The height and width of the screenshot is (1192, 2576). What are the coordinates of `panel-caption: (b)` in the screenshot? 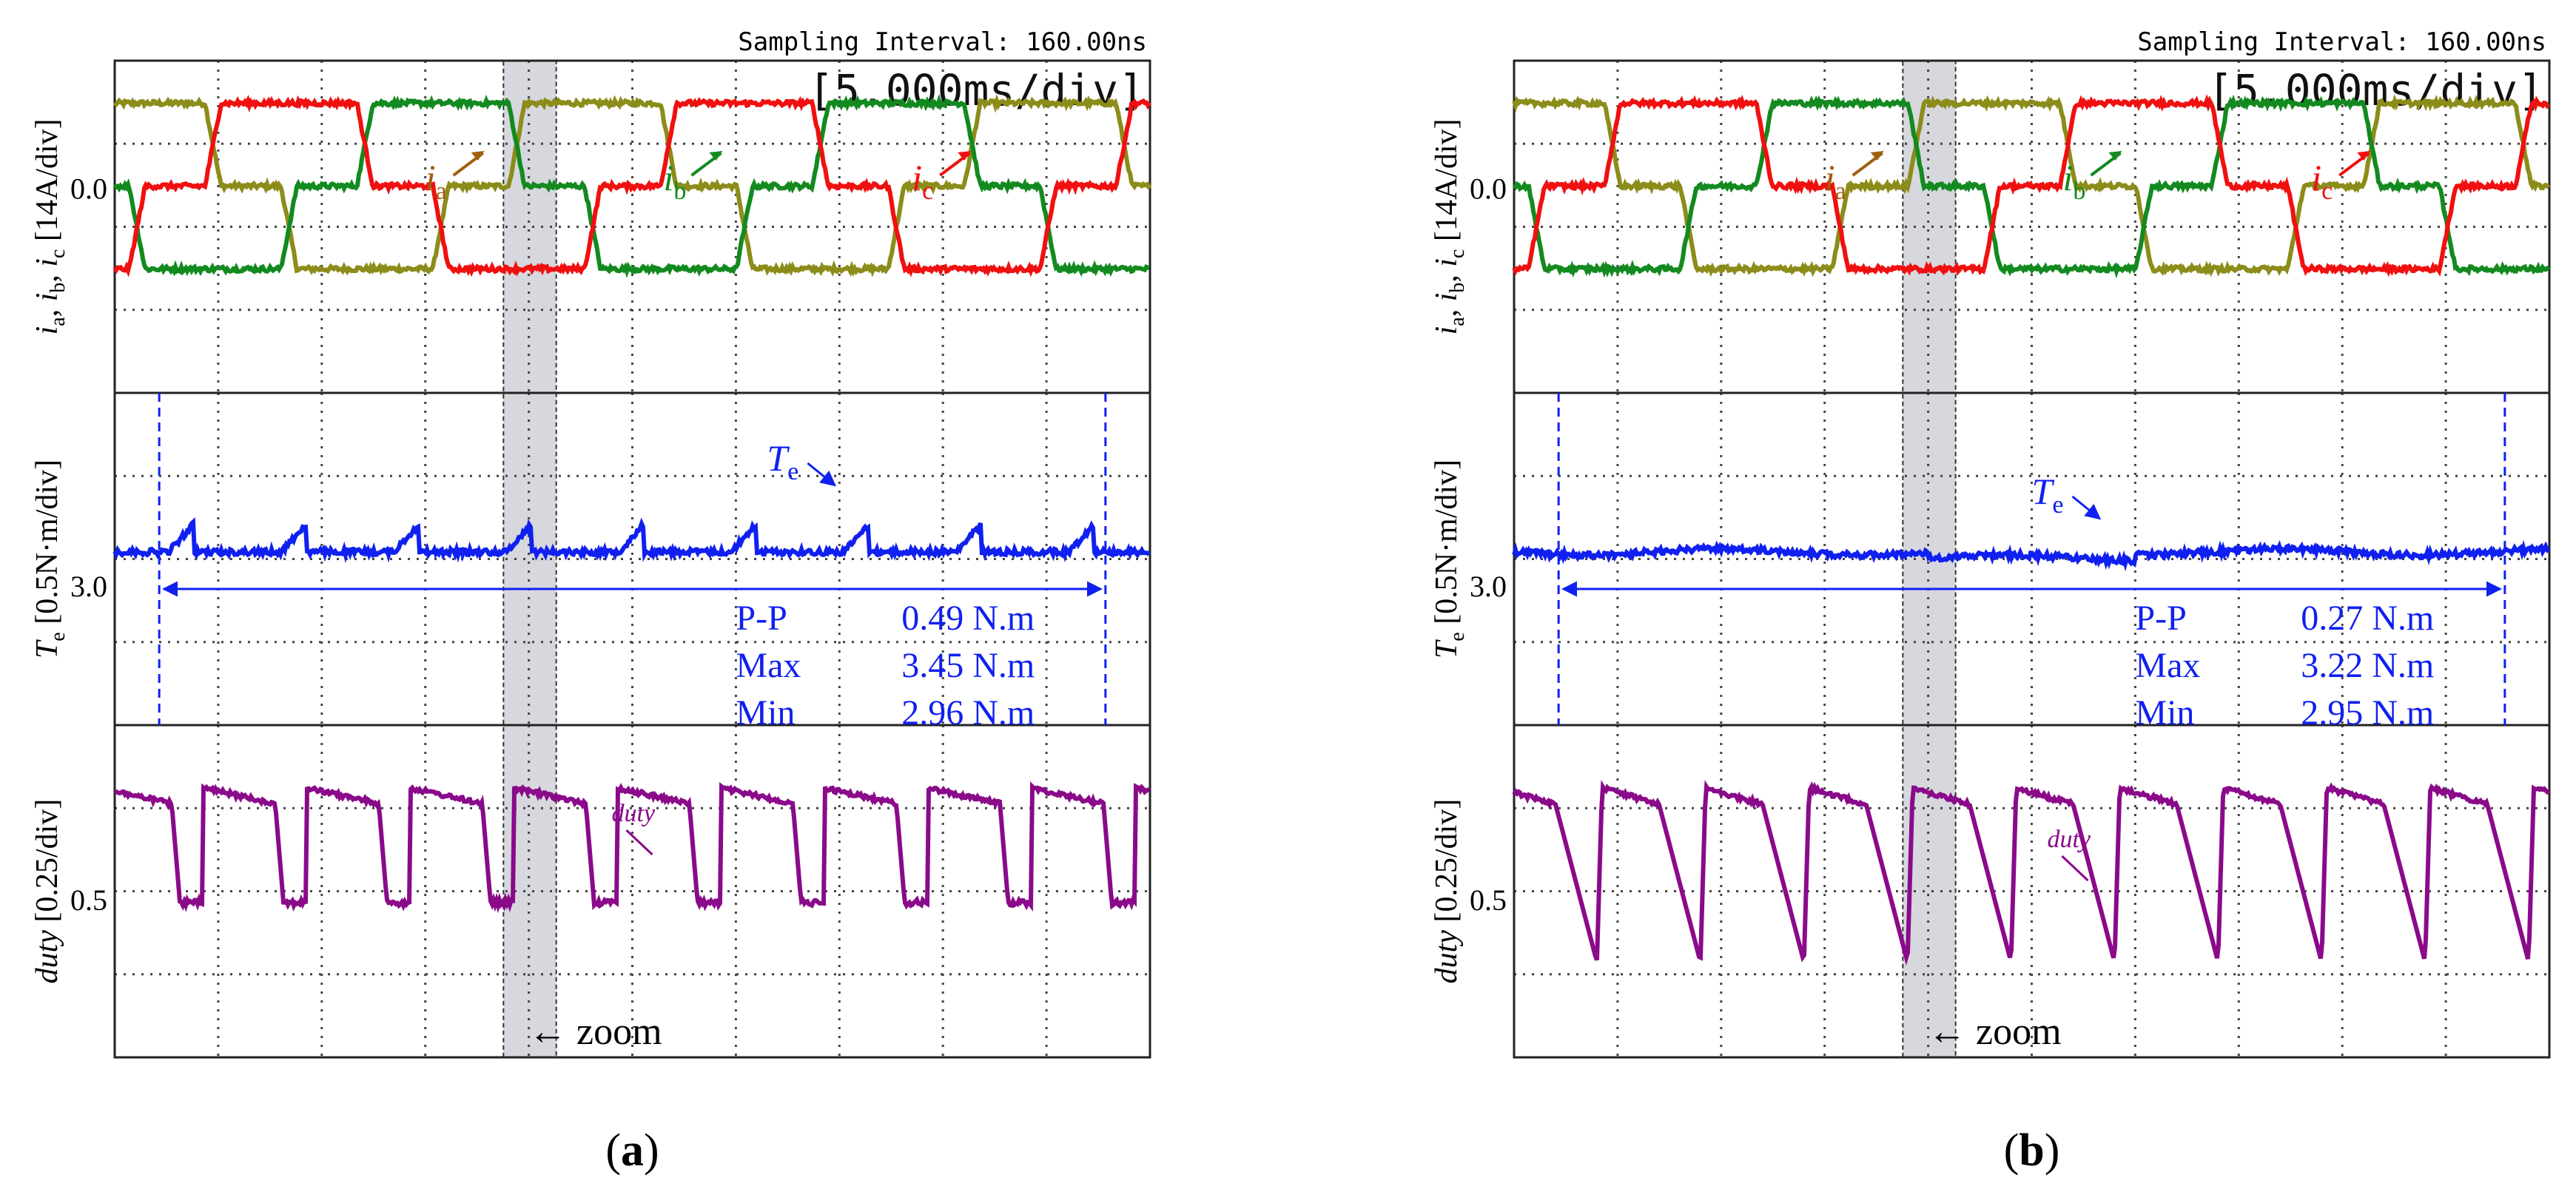 It's located at (2032, 1150).